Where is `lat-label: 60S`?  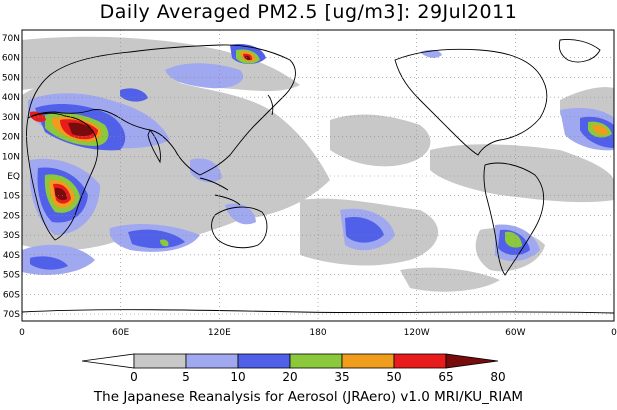
lat-label: 60S is located at coordinates (11, 295).